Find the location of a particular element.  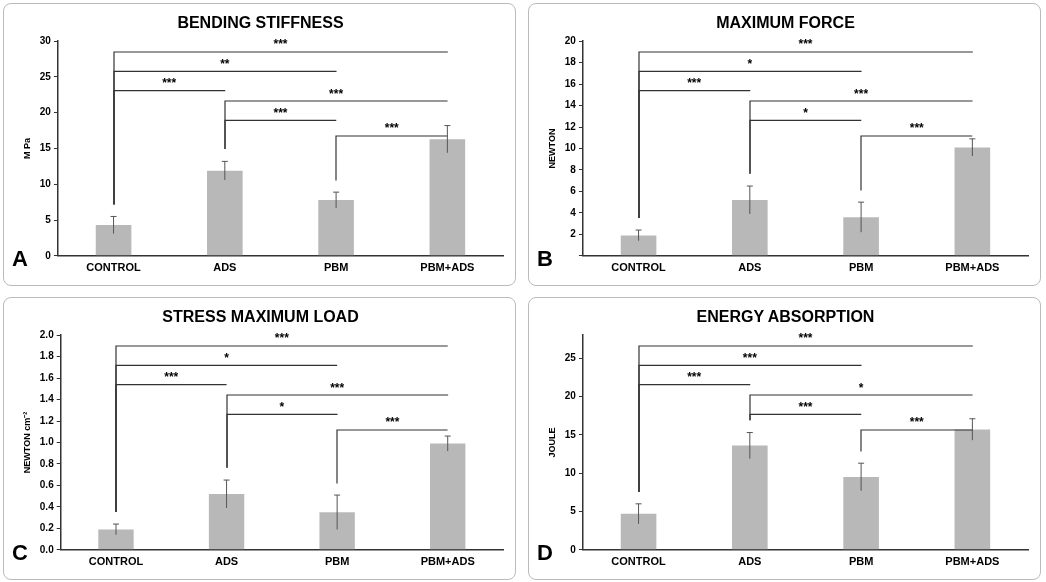

chart-title: BENDING STIFFNESS is located at coordinates (260, 23).